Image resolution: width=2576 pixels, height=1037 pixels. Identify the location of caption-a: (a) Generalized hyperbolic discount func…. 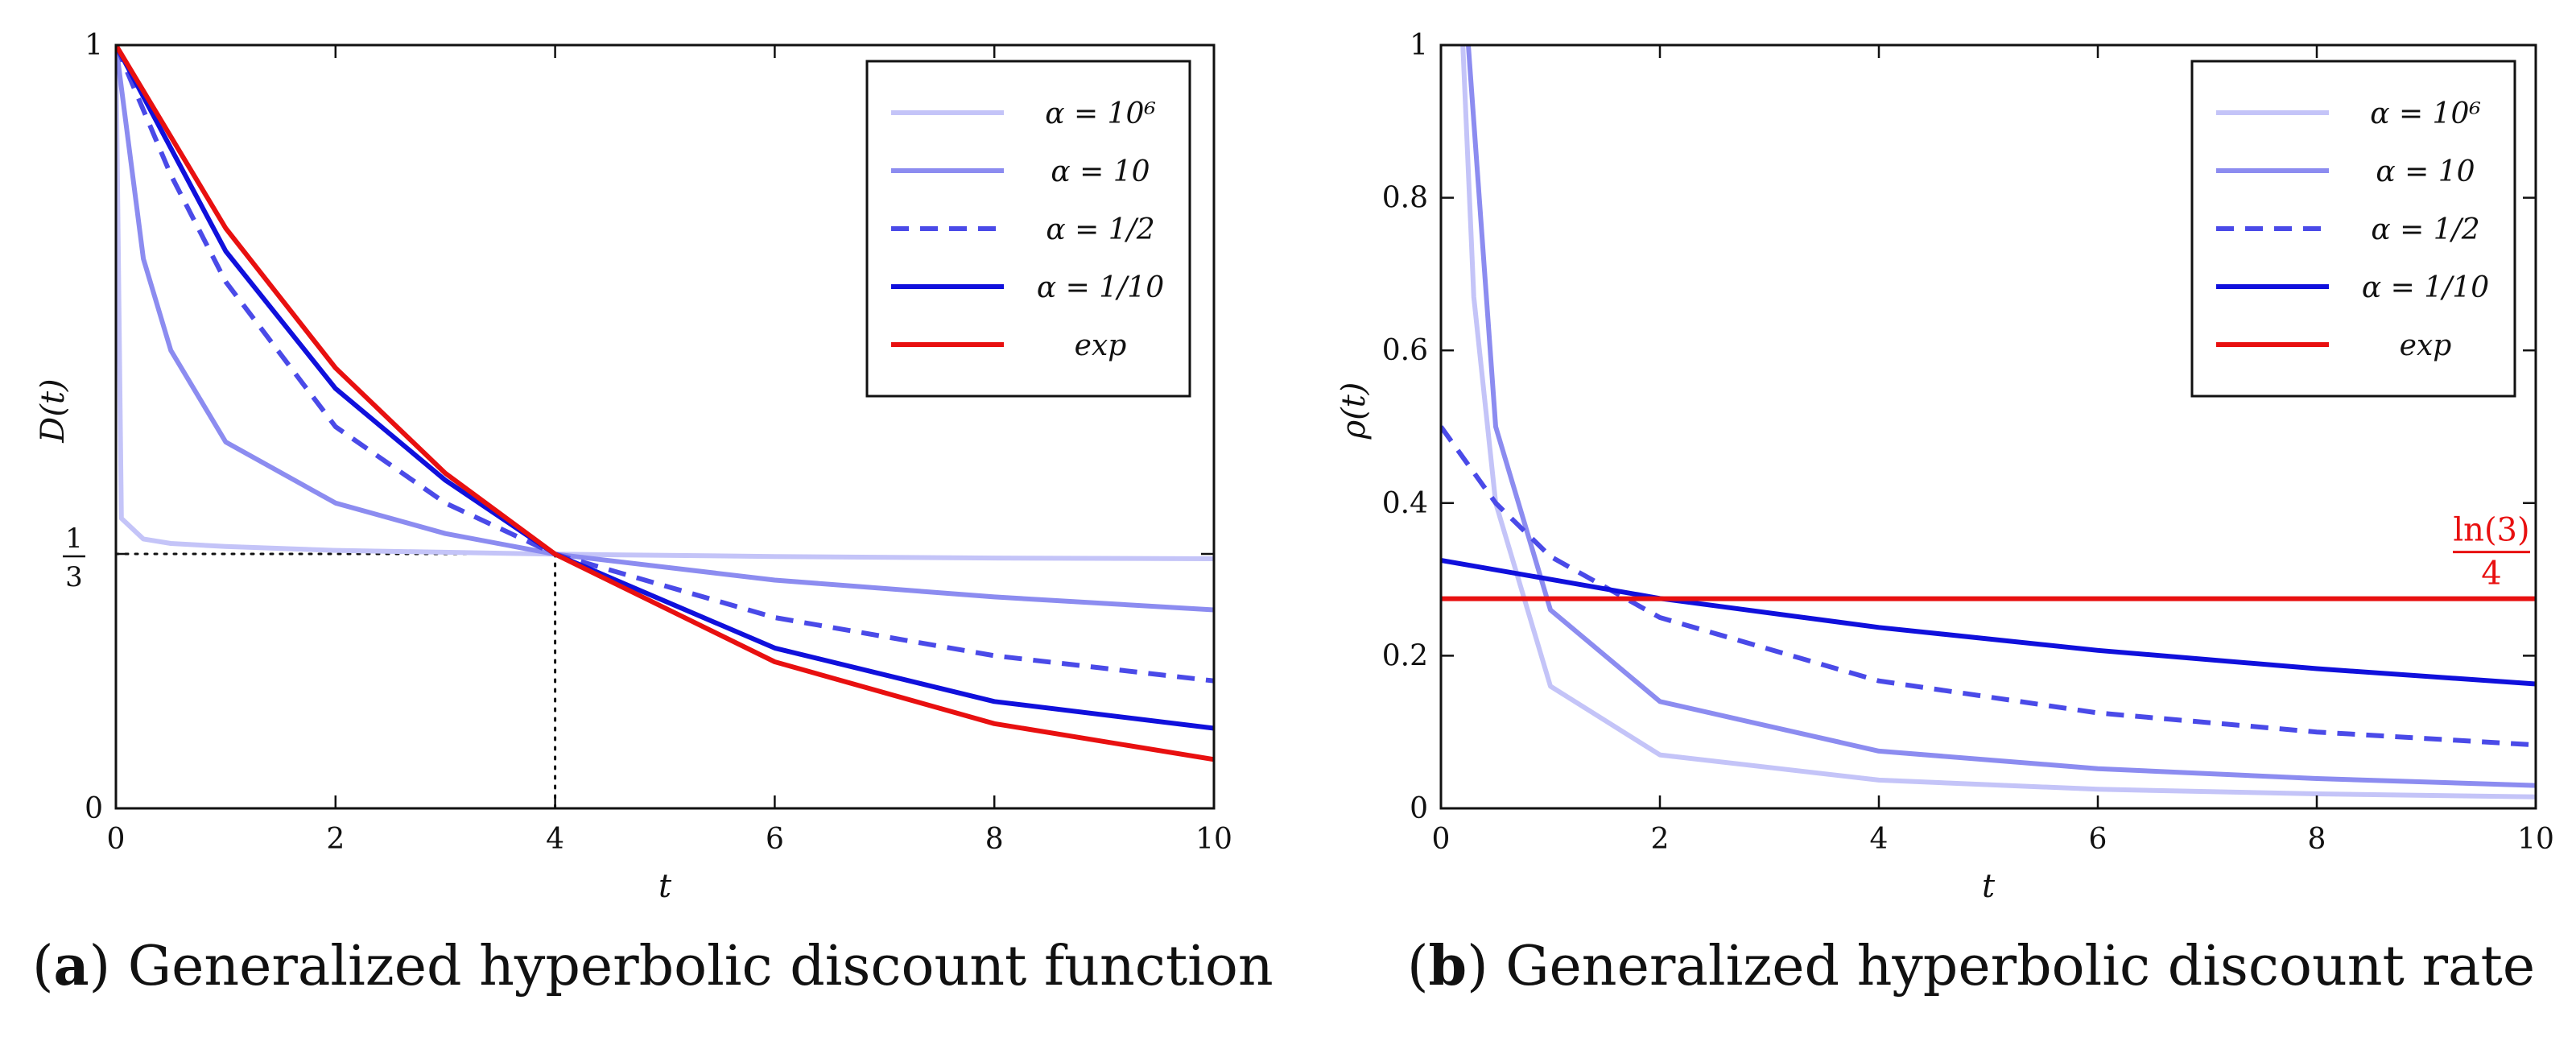
(653, 966).